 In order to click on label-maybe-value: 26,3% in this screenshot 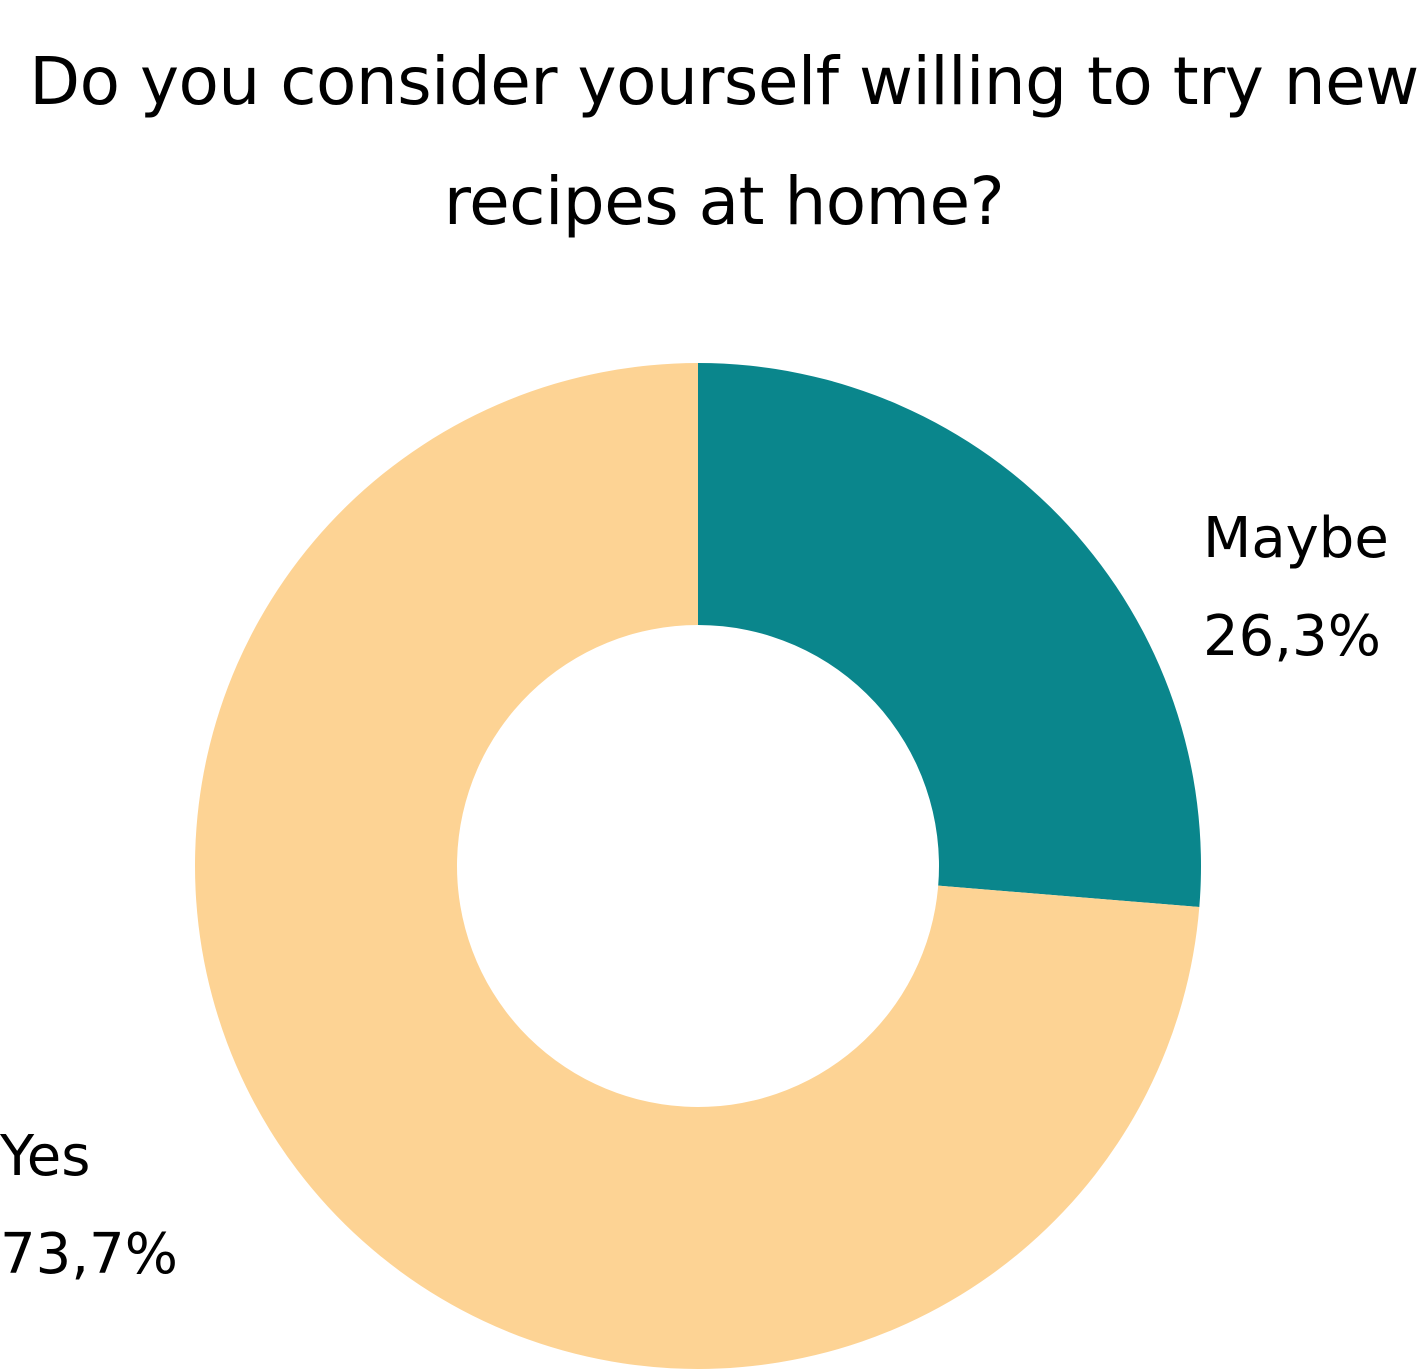, I will do `click(1292, 636)`.